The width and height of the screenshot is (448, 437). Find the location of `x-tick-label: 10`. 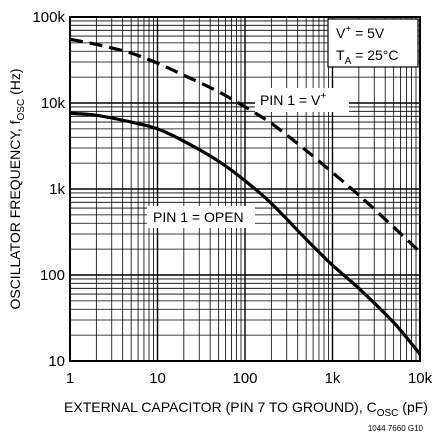

x-tick-label: 10 is located at coordinates (157, 378).